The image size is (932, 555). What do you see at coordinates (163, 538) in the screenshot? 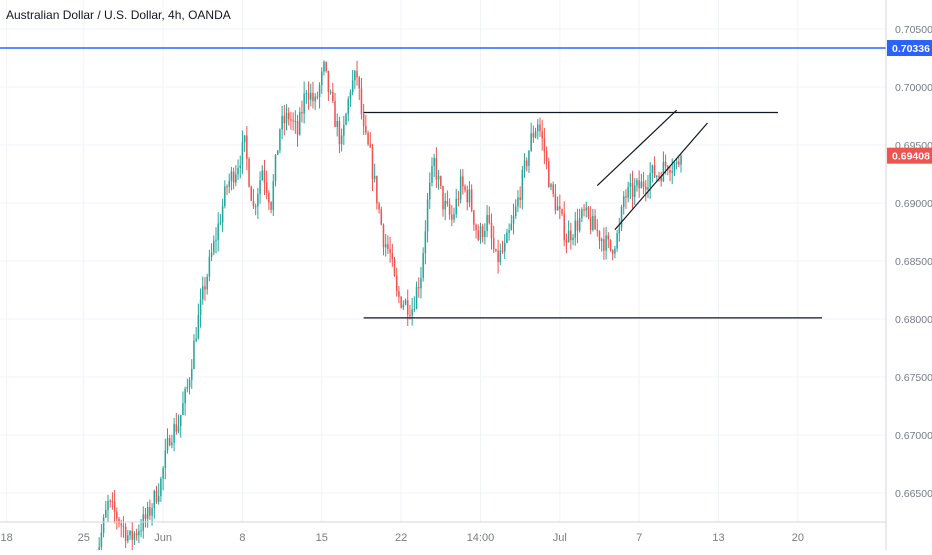
I see `time-tick-label: Jun` at bounding box center [163, 538].